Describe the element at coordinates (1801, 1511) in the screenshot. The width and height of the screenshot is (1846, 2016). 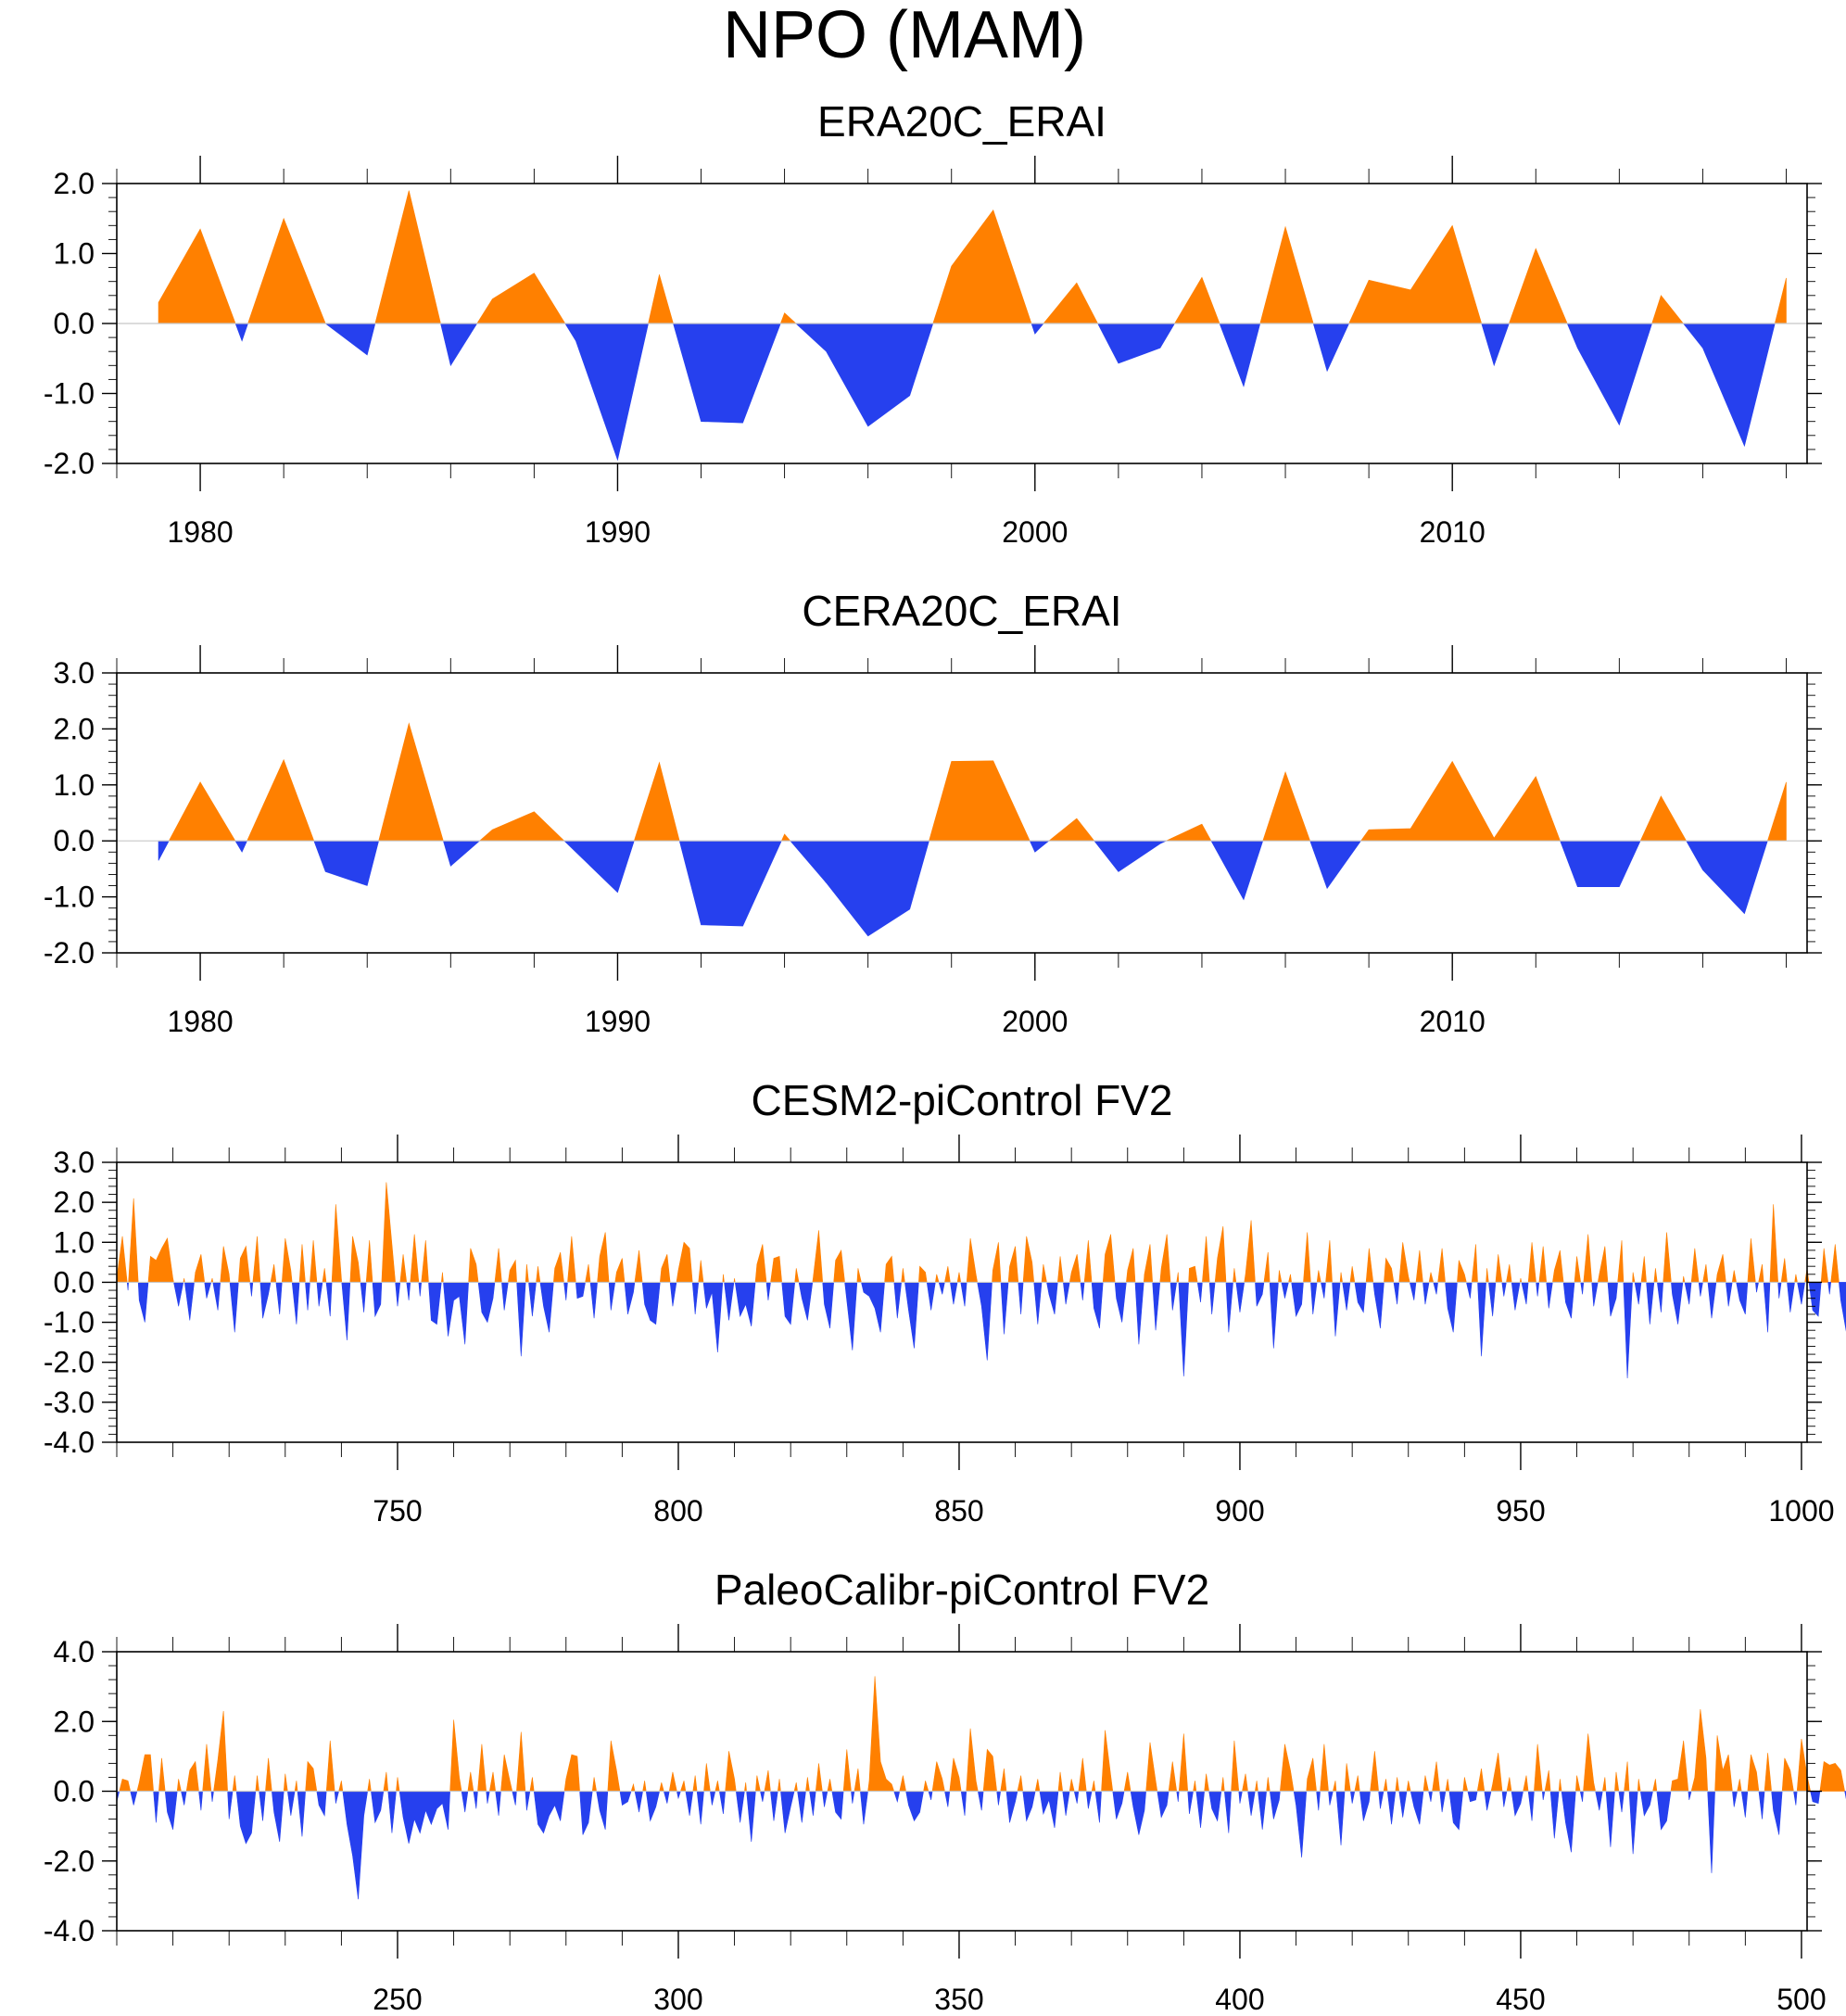
I see `x-tick-label: 1000` at that location.